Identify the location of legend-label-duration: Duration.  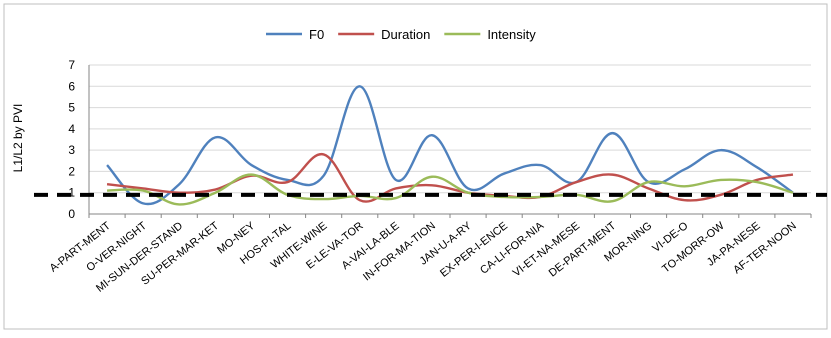
(405, 34).